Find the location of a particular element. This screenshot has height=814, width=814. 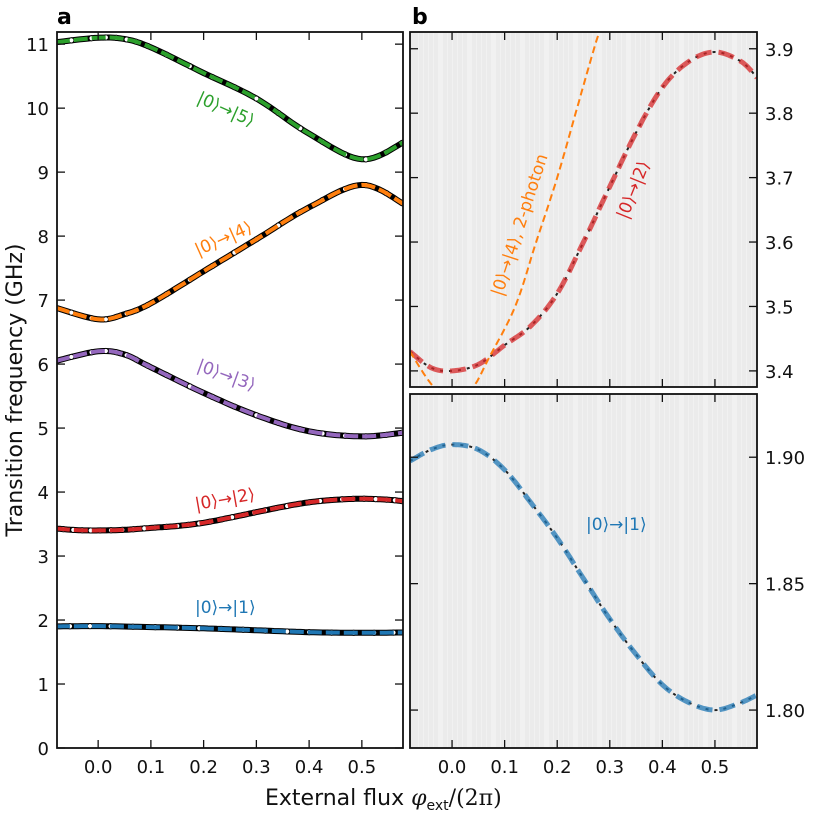

y-tick-label: 3.8 is located at coordinates (779, 114).